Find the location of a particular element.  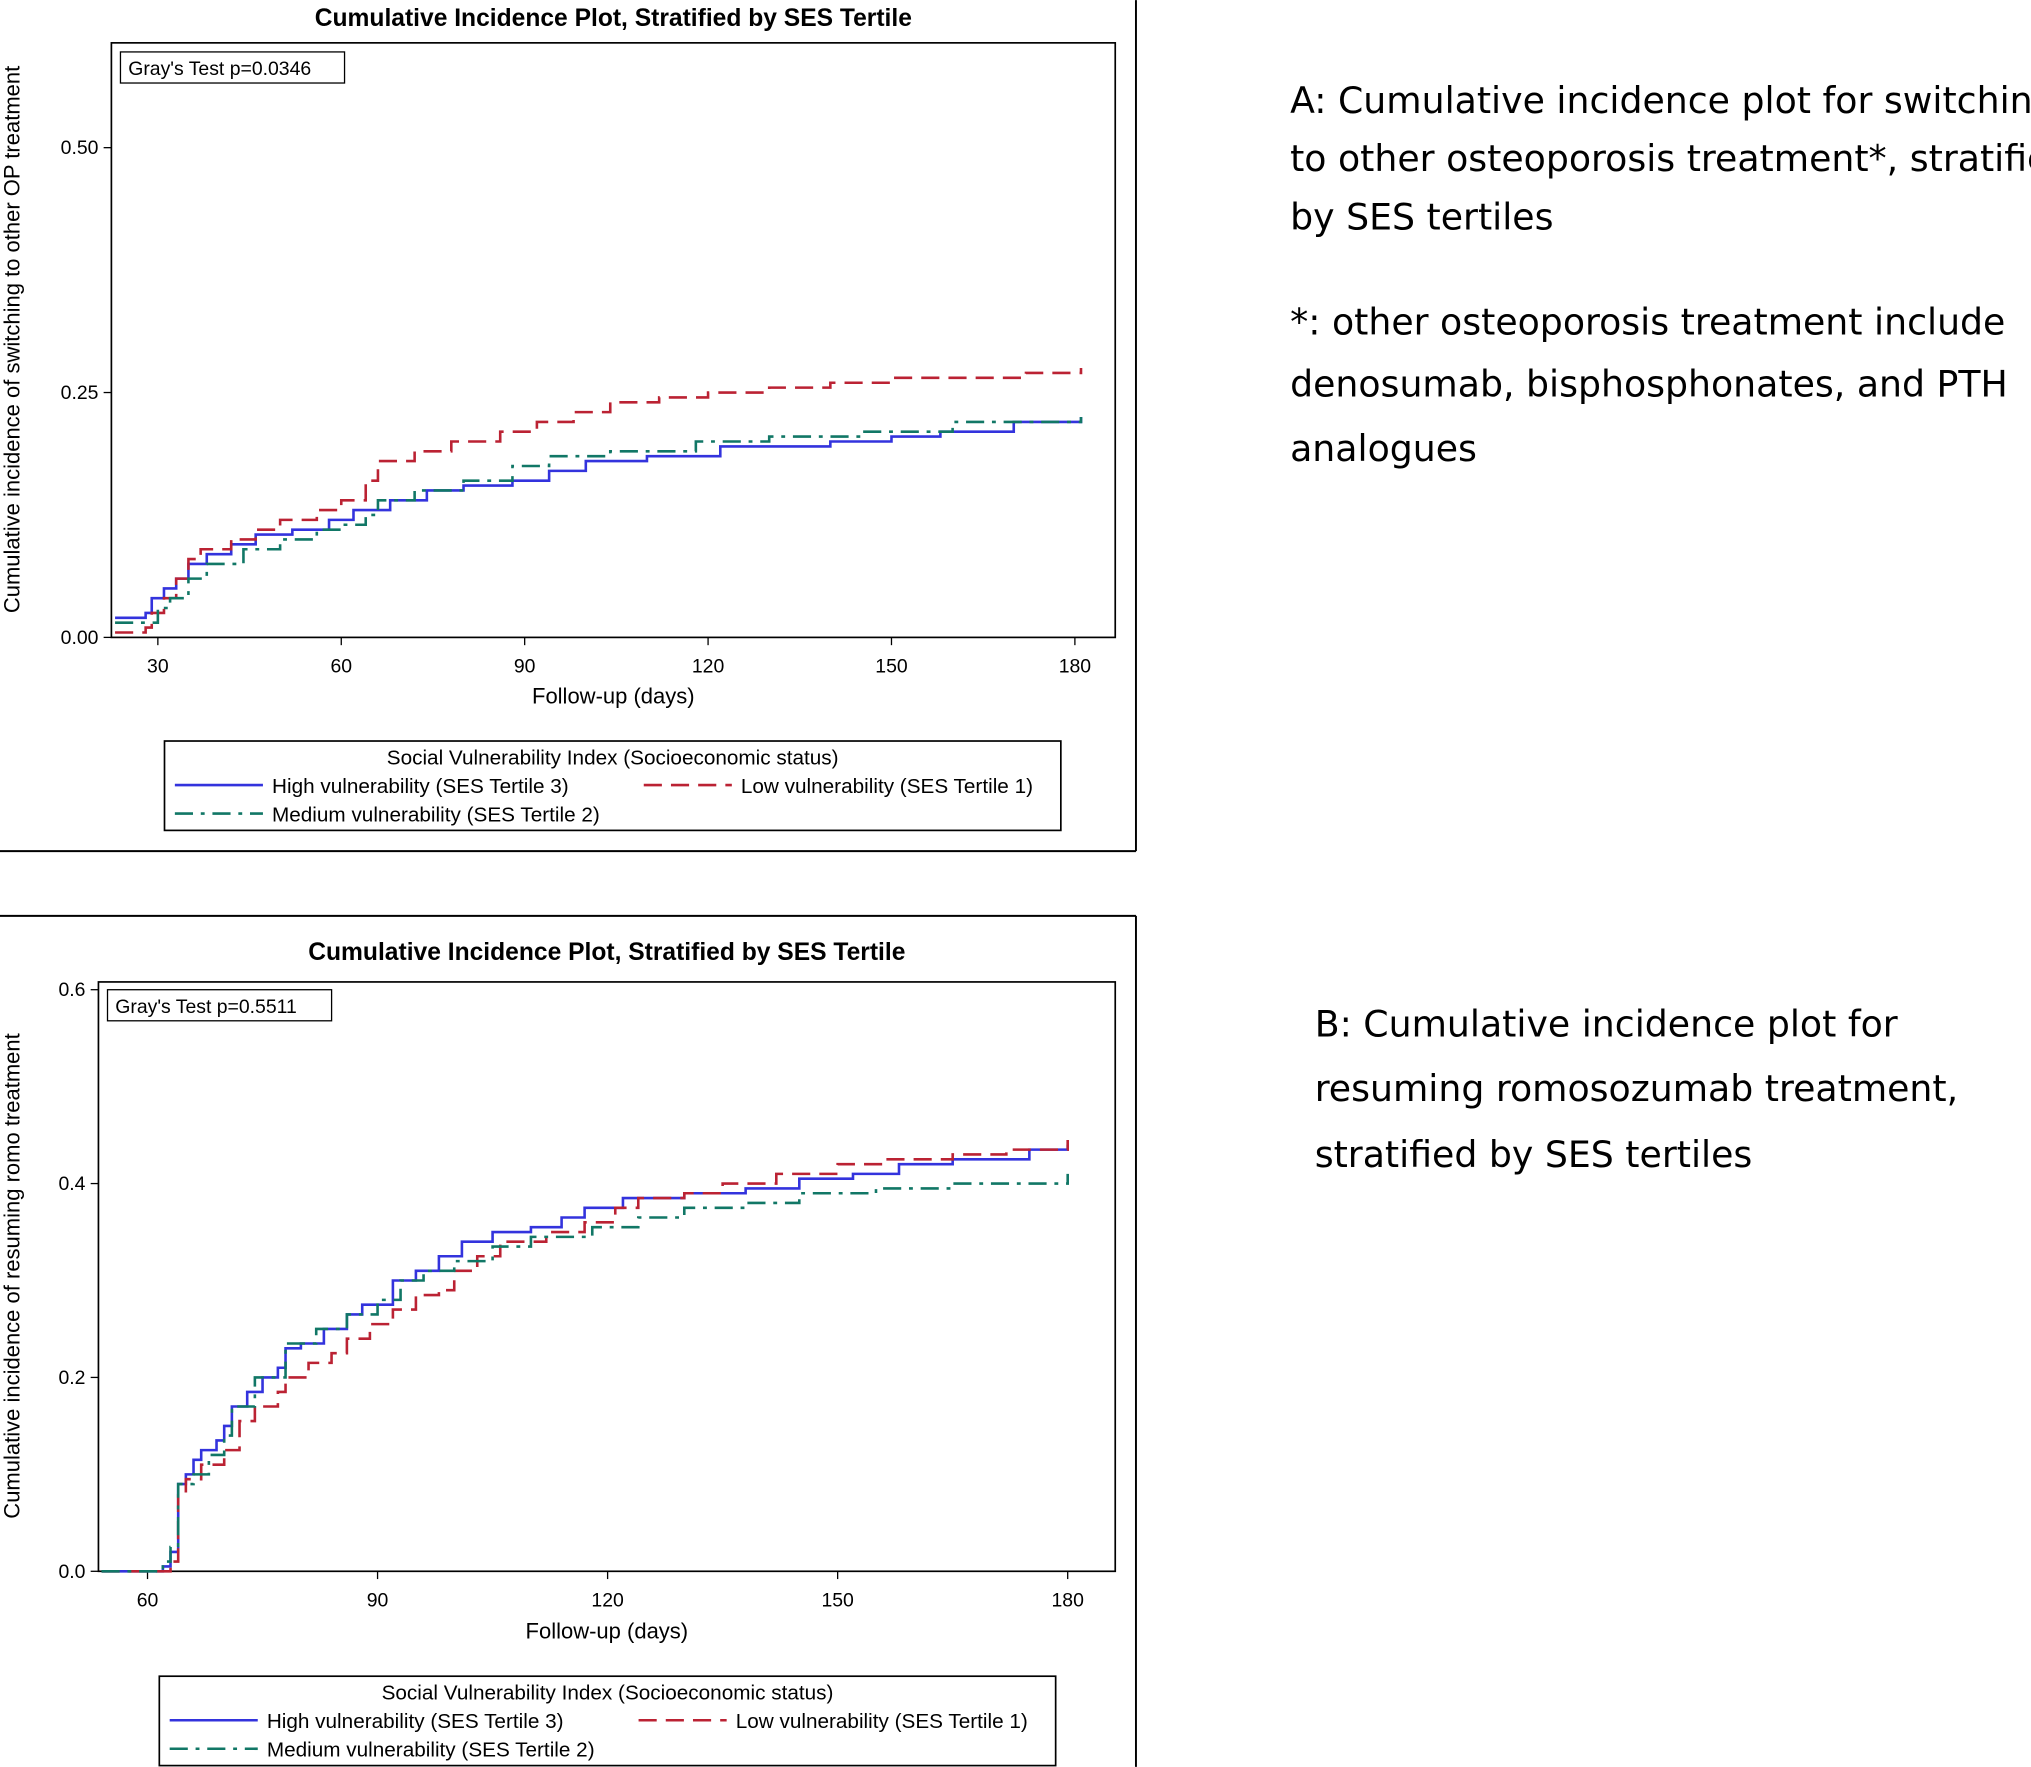

grays-test-annotation: Gray's Test p=0.0346 is located at coordinates (219, 69).